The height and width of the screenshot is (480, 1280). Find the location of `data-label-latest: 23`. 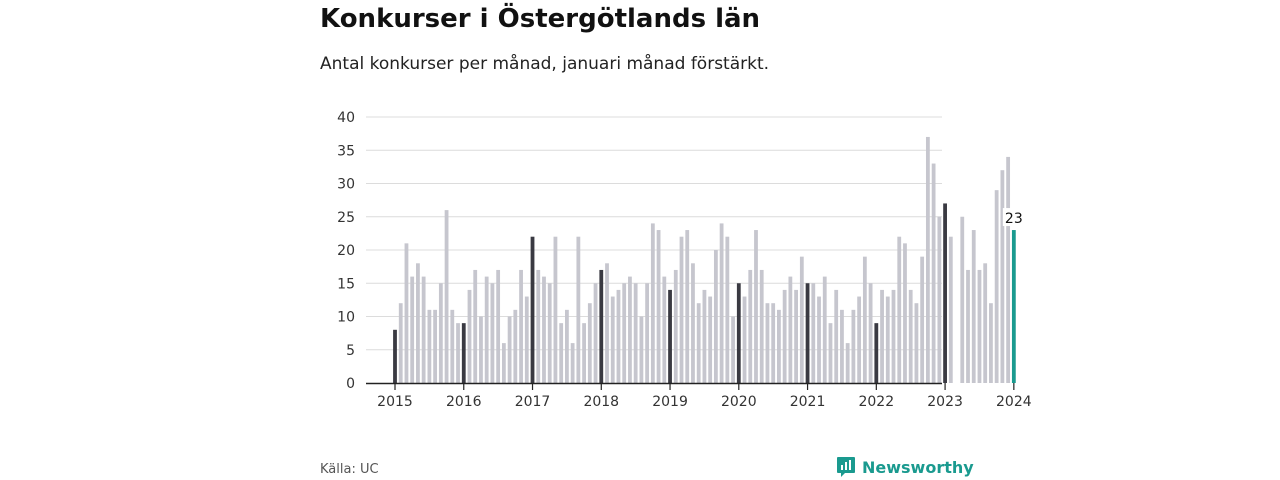

data-label-latest: 23 is located at coordinates (1014, 219).